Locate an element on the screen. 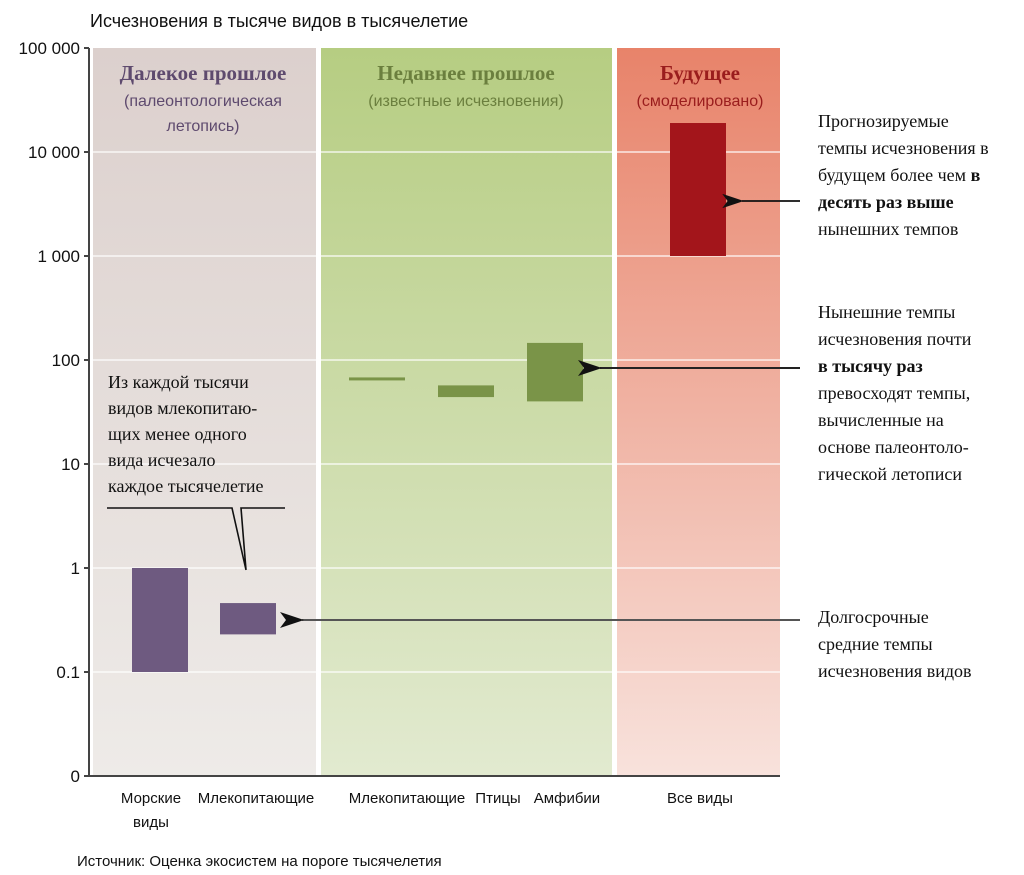 This screenshot has height=875, width=1024. annotation-line: исчезновения почти is located at coordinates (895, 339).